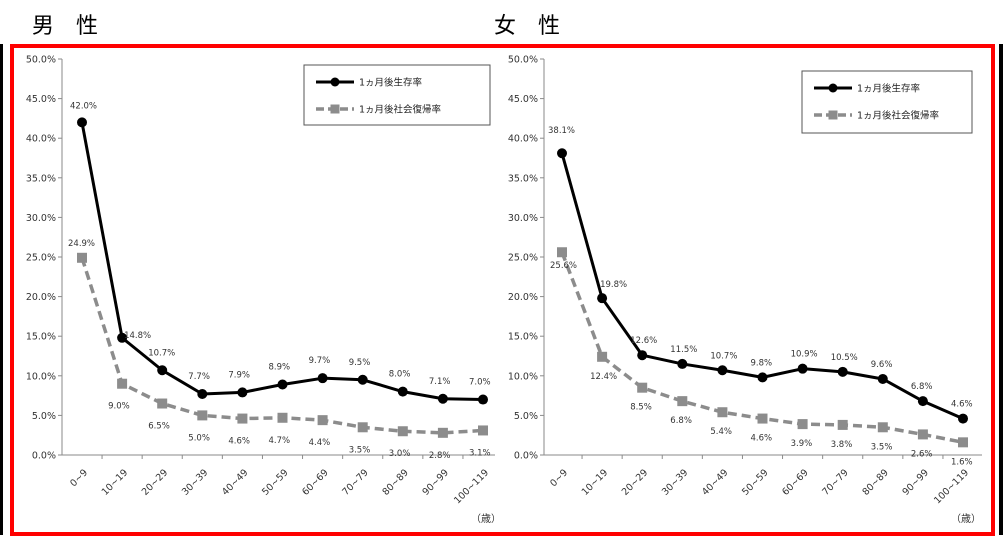 This screenshot has height=536, width=1003. I want to click on social-return-rate-data-label: 4.4%, so click(320, 443).